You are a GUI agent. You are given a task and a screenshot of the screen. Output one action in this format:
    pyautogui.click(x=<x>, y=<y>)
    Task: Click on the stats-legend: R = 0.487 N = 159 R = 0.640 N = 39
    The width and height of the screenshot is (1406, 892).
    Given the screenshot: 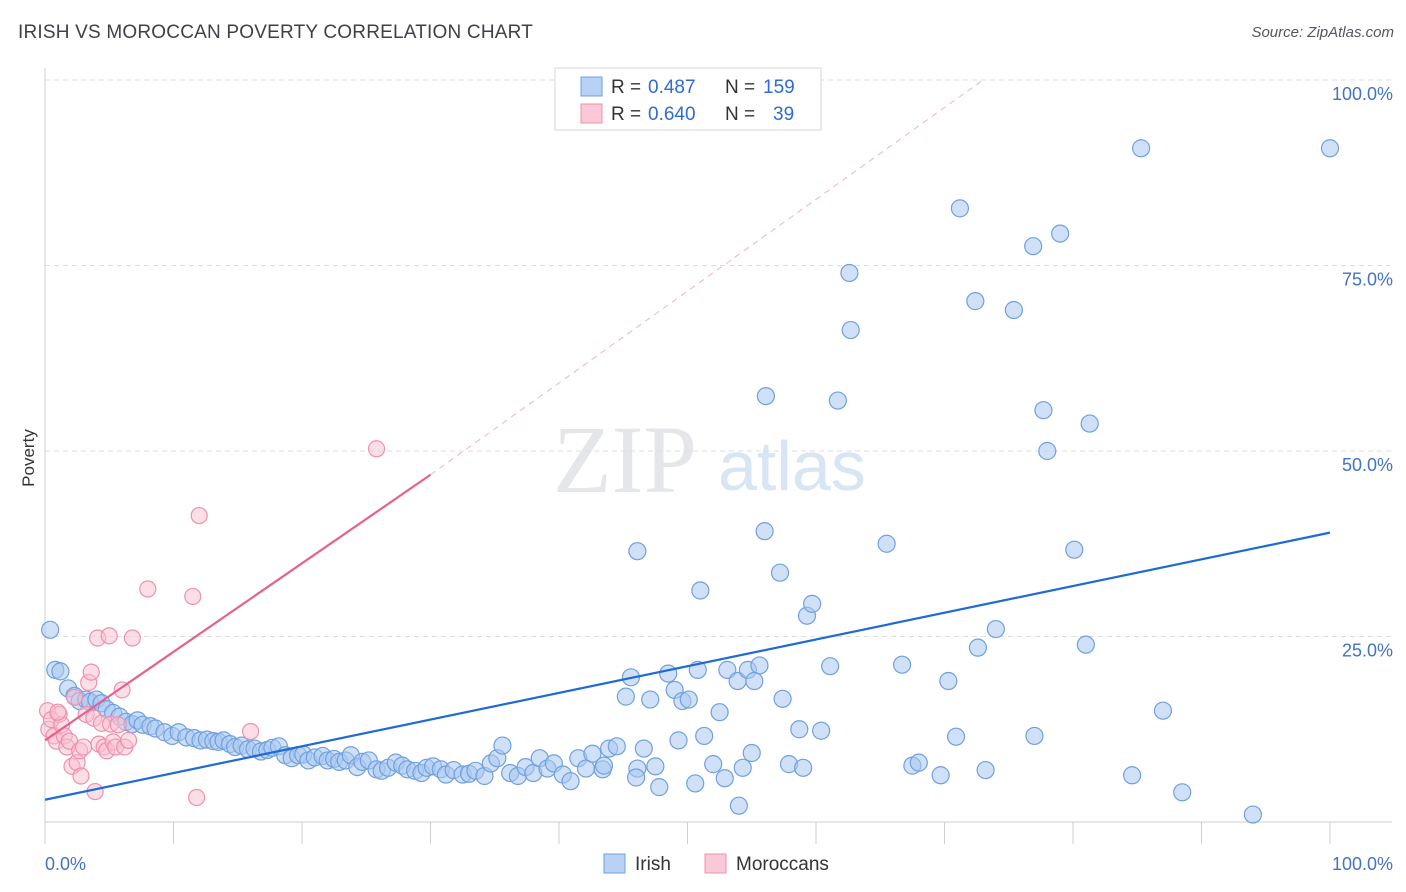 What is the action you would take?
    pyautogui.click(x=688, y=99)
    